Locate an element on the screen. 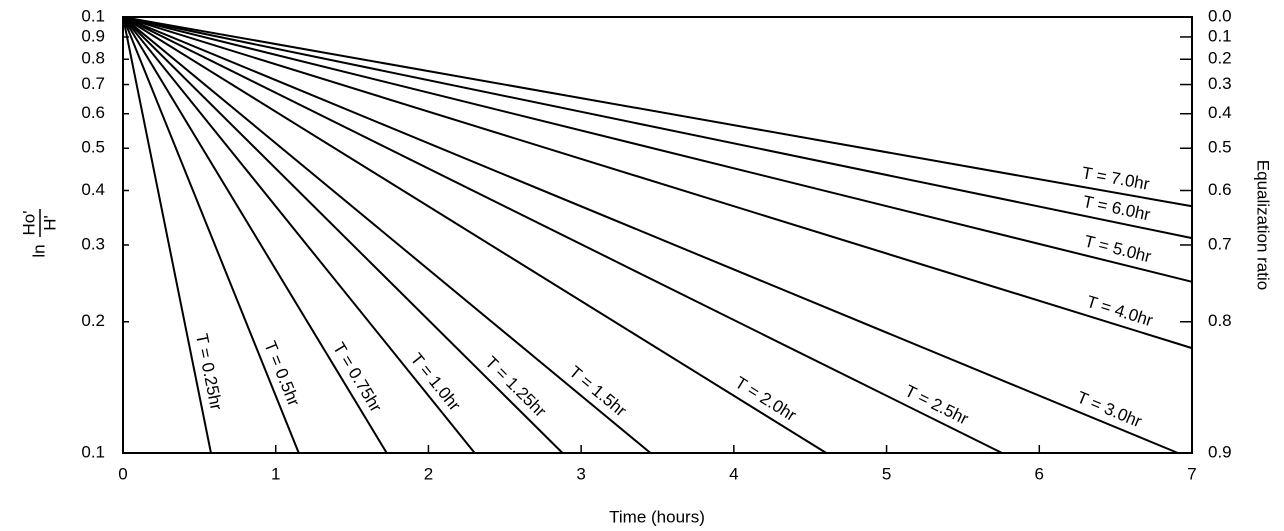  y2-axis-title: Equalization ratio is located at coordinates (1263, 225).